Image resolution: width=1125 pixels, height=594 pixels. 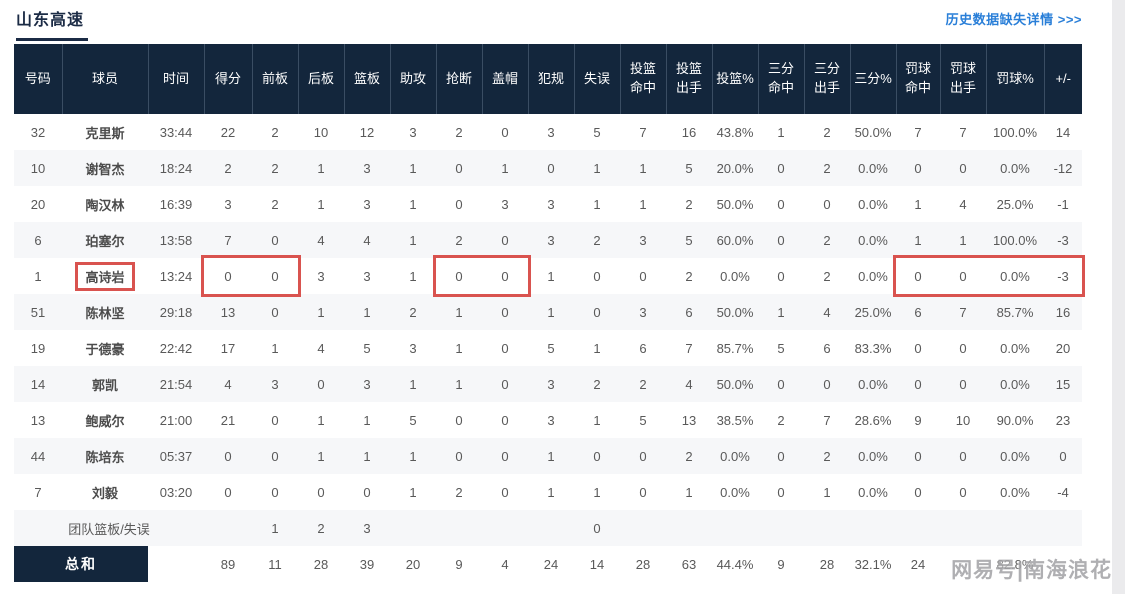 What do you see at coordinates (413, 564) in the screenshot?
I see `stat-cell: 20` at bounding box center [413, 564].